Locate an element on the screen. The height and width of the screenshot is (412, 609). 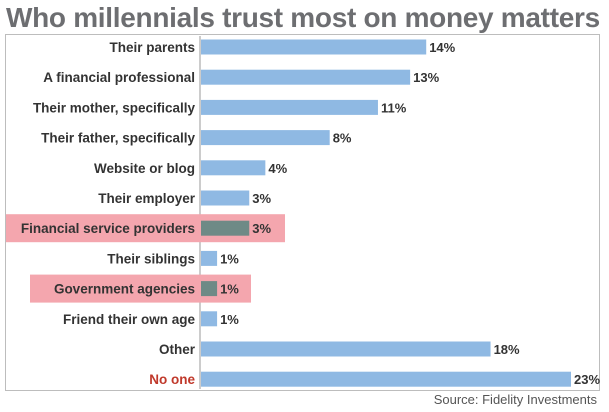
value-label-their-parents: 14% is located at coordinates (442, 47).